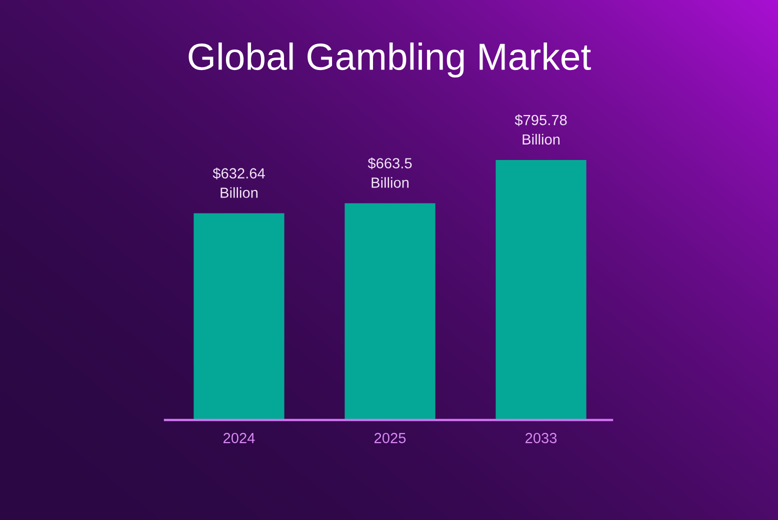  Describe the element at coordinates (238, 183) in the screenshot. I see `data-label: $632.64 Billion` at that location.